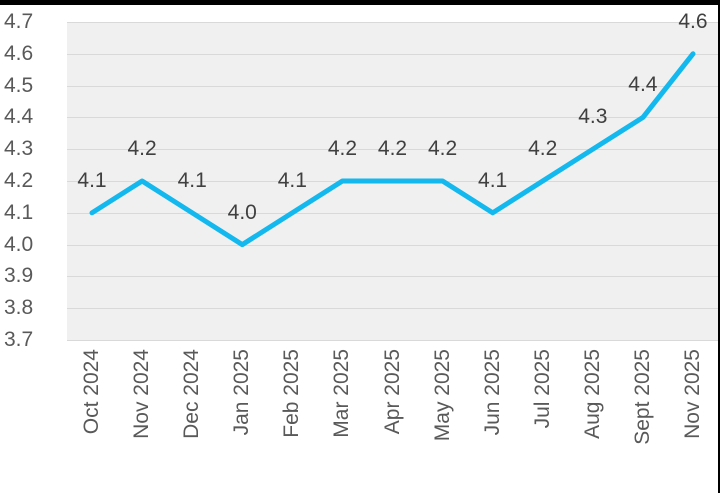  I want to click on data-label: 4.6, so click(693, 21).